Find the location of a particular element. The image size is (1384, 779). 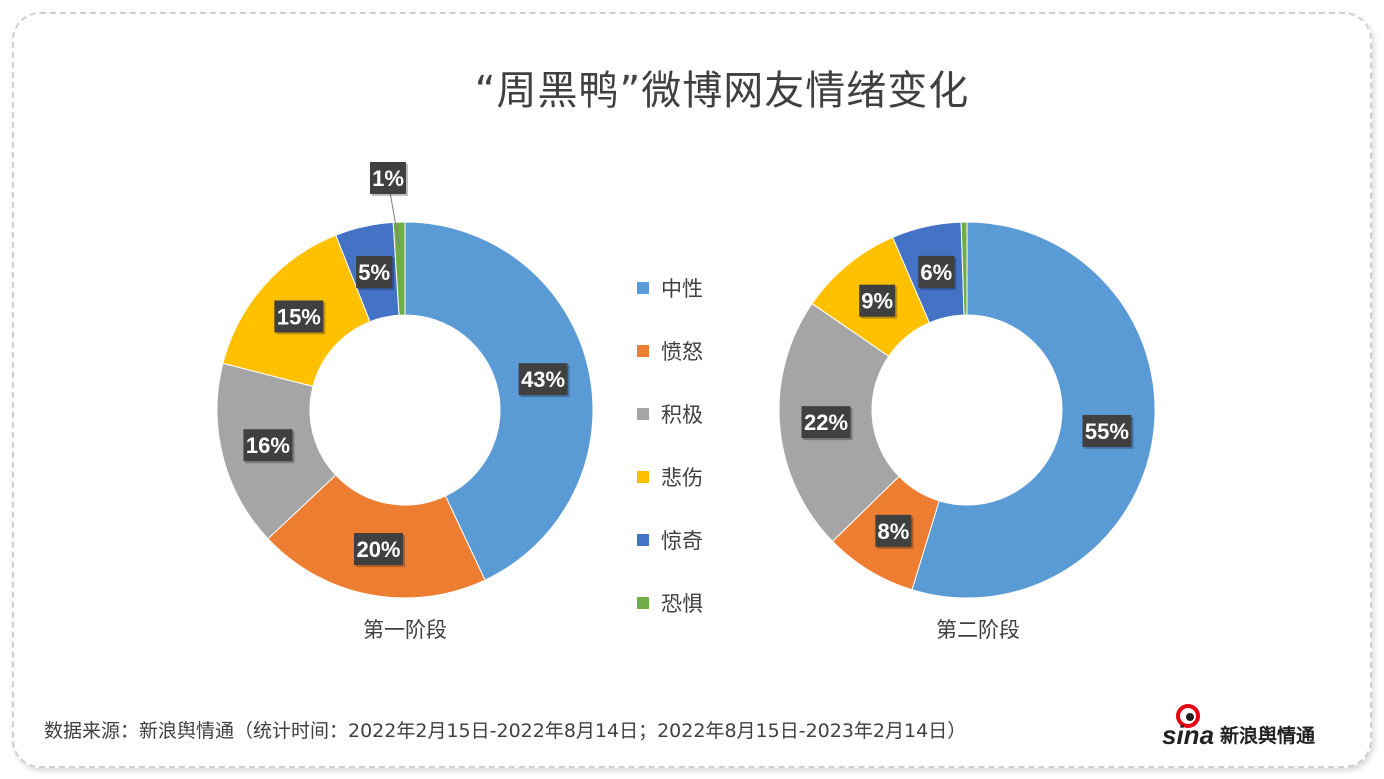

legend-label: 悲伤 is located at coordinates (682, 477).